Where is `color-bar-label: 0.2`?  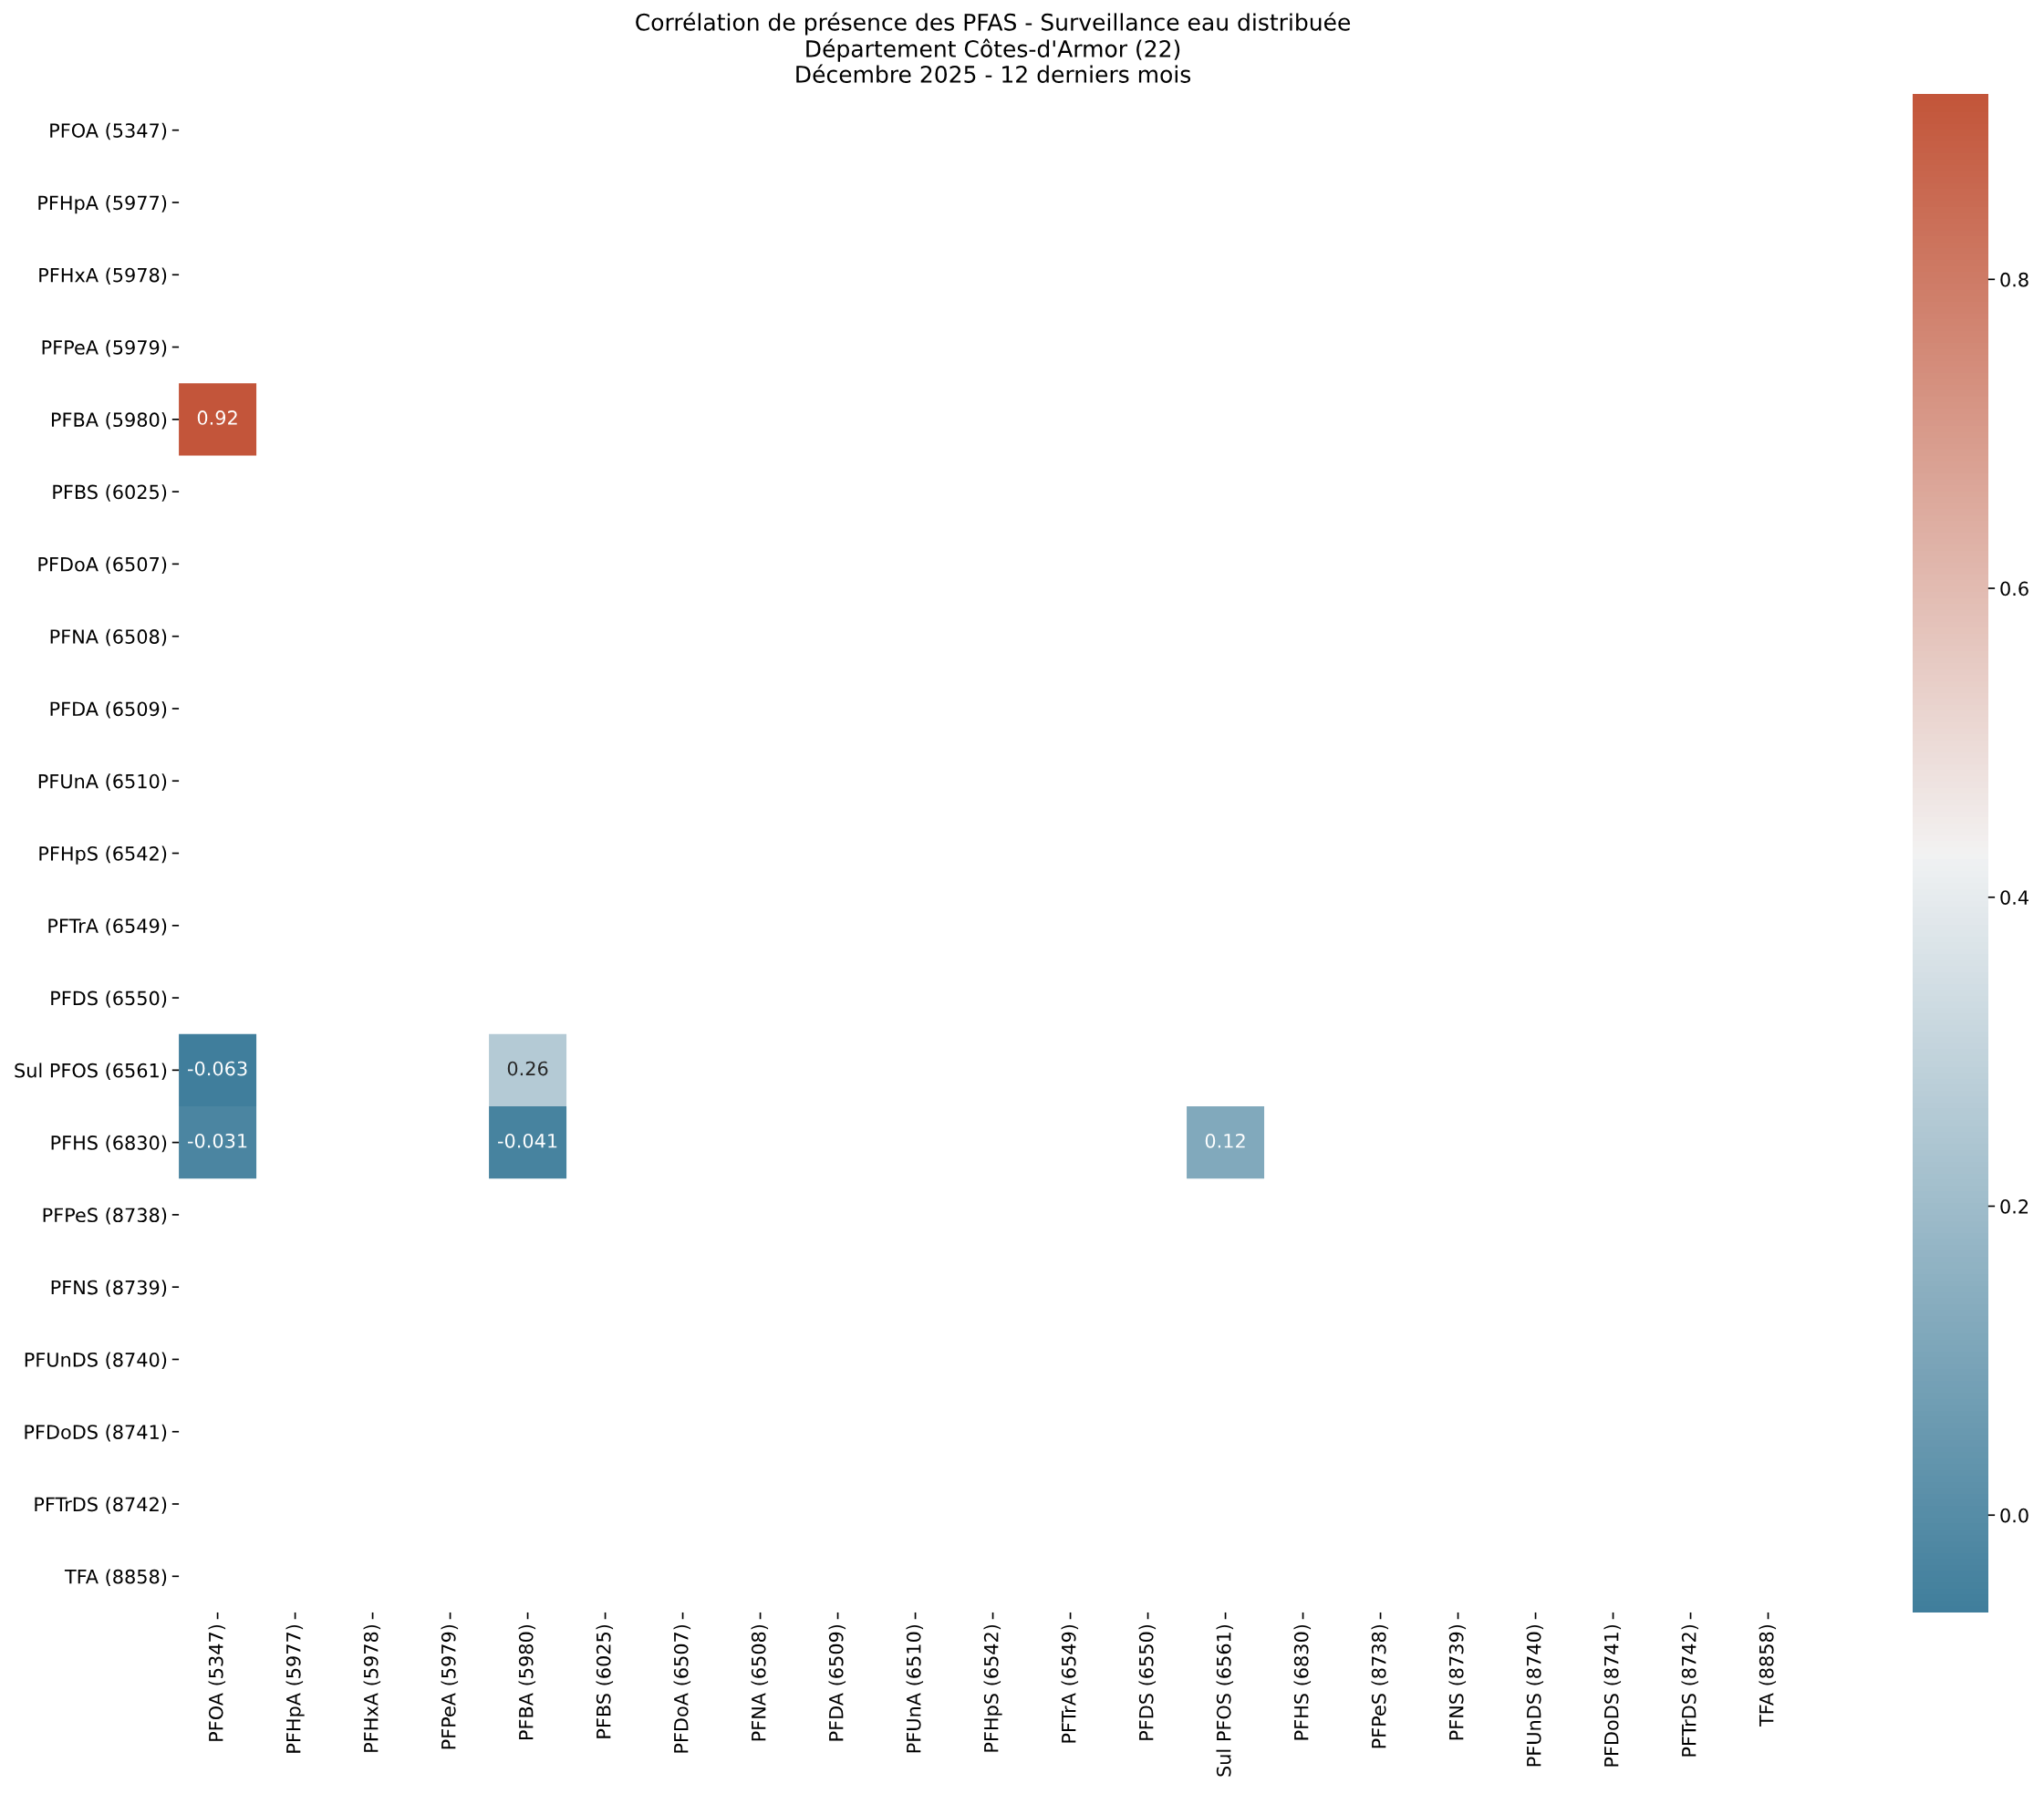 color-bar-label: 0.2 is located at coordinates (2014, 1206).